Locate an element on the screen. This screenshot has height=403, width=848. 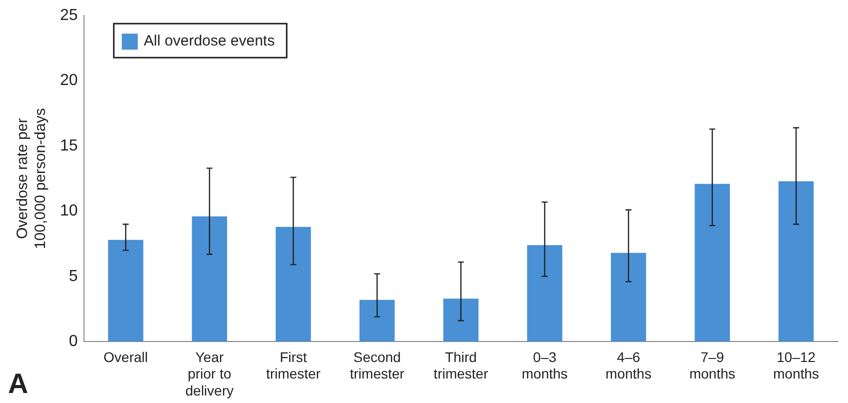
y-tick-label: 0 is located at coordinates (73, 341).